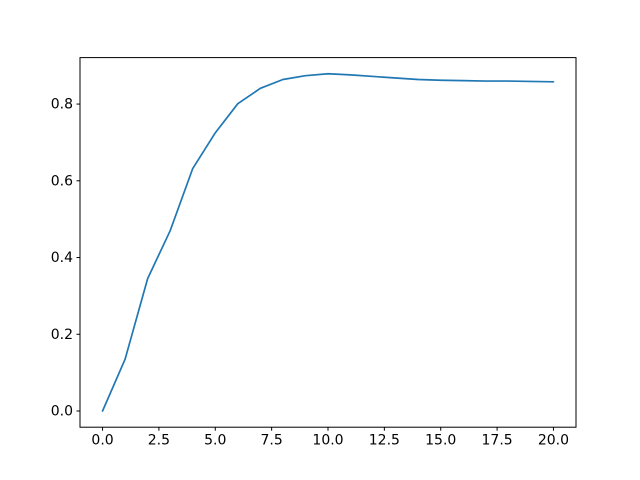 The height and width of the screenshot is (480, 640). I want to click on y-axis: 0.0 0.2 0.4 0.6 0.8, so click(65, 258).